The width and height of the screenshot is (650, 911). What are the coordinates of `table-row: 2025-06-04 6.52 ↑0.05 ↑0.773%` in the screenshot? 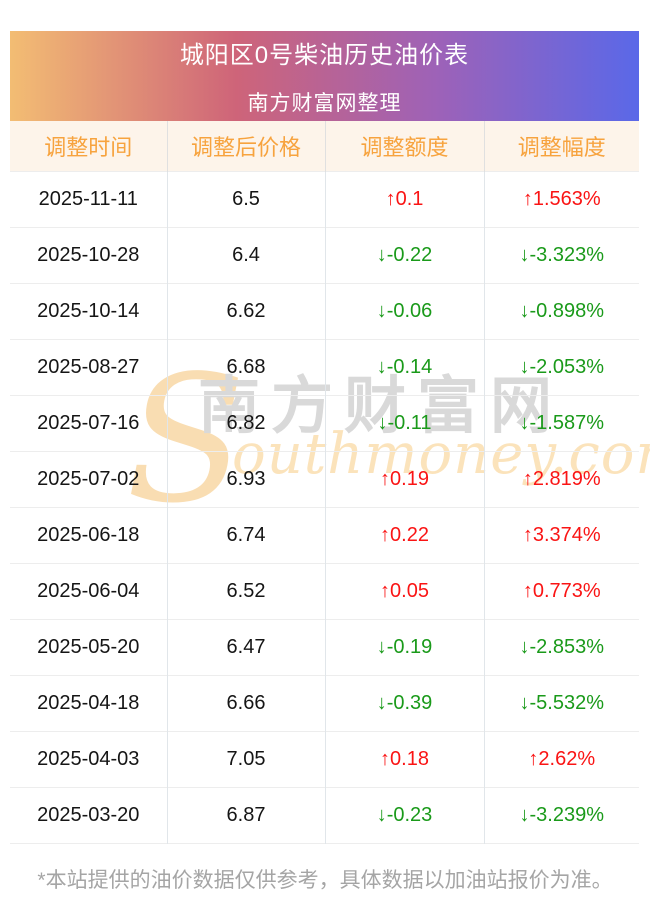 It's located at (324, 590).